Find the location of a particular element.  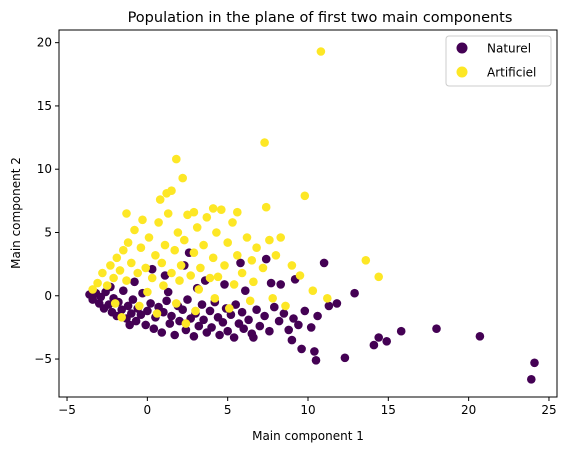

y-tick-label: −5 is located at coordinates (43, 359).